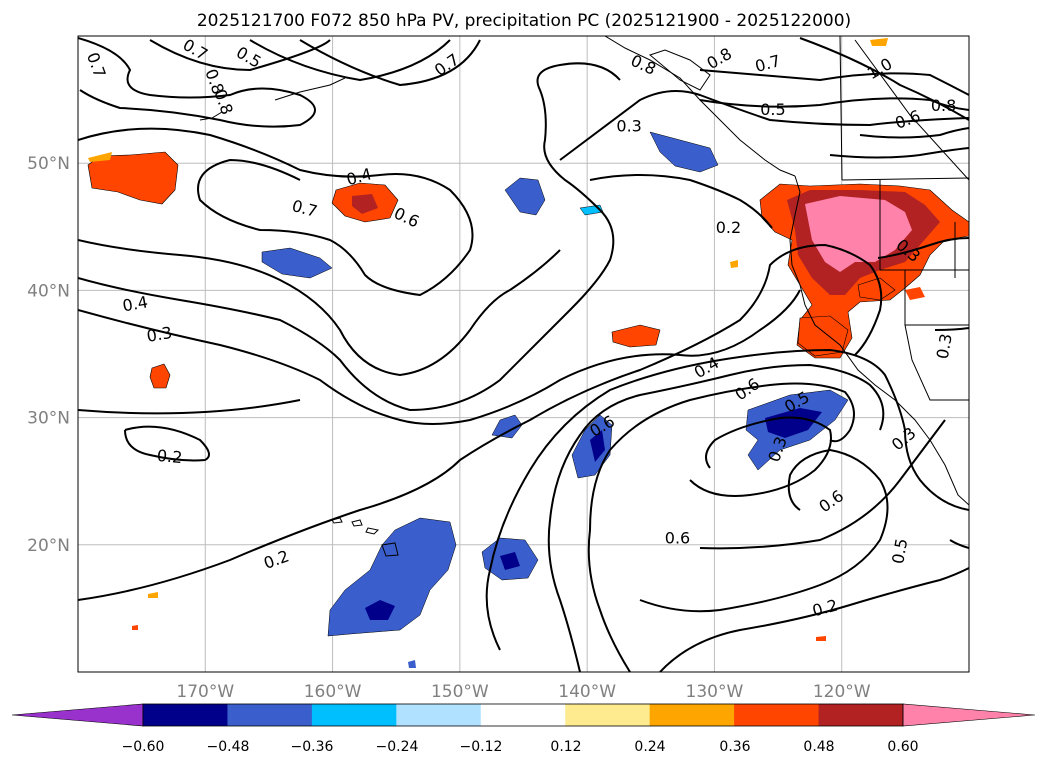  Describe the element at coordinates (312, 747) in the screenshot. I see `colorbar-tick-label: −0.36` at that location.